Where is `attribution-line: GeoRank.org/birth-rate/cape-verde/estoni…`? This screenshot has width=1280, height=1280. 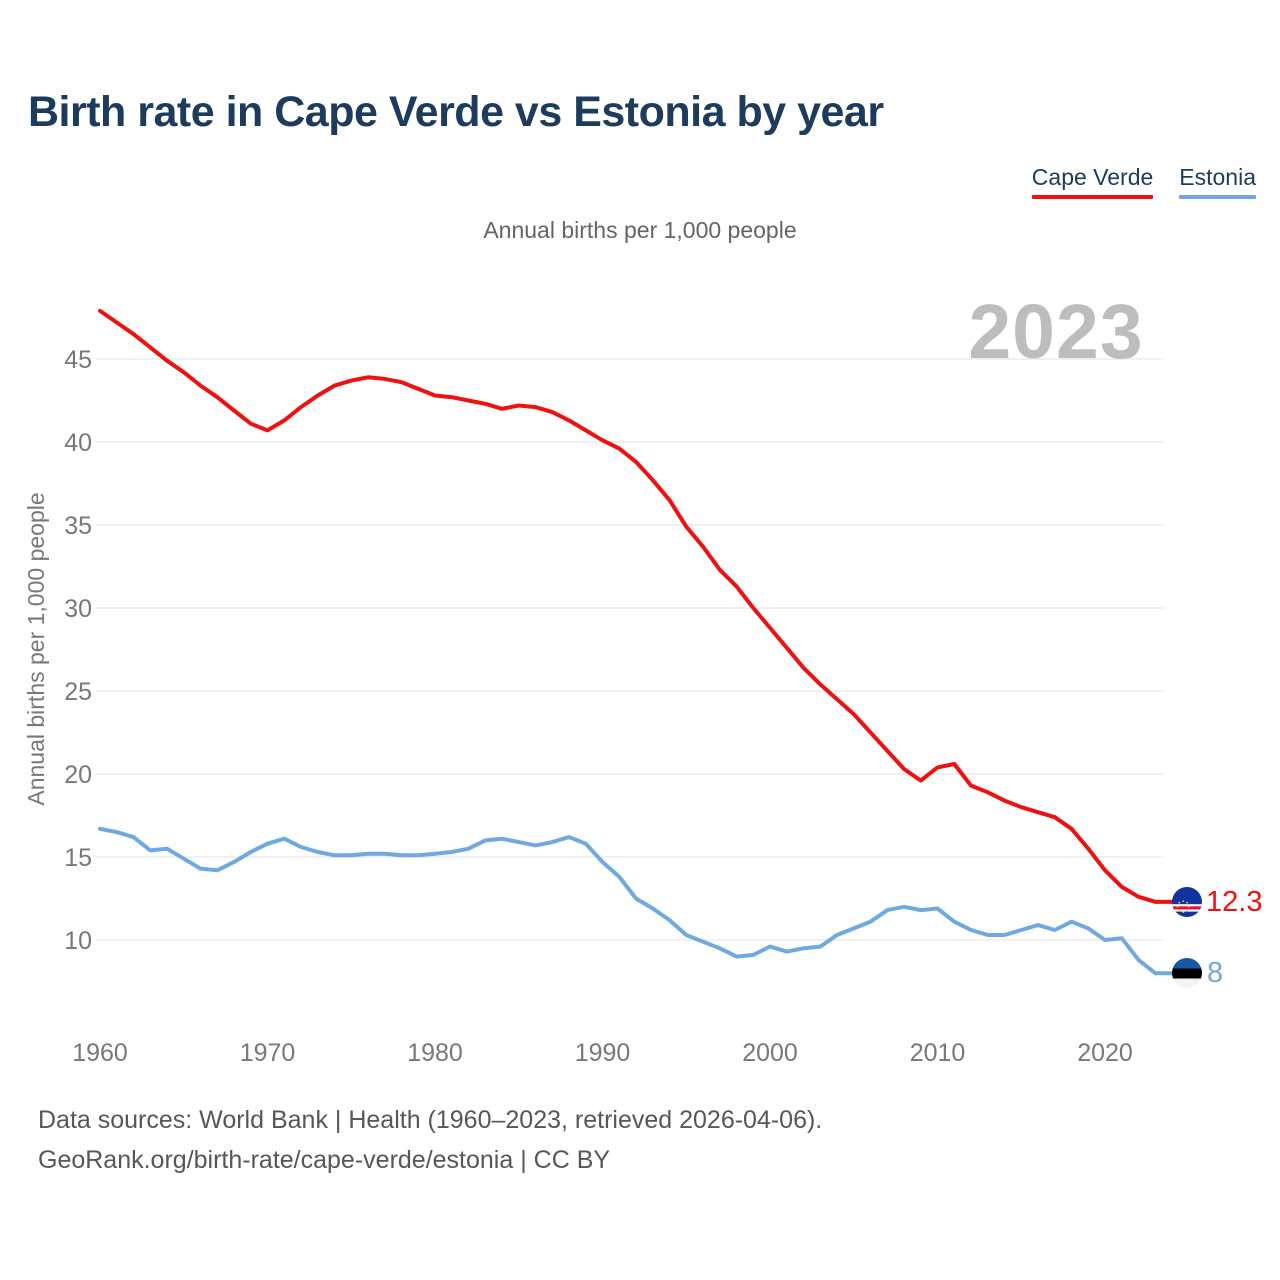 attribution-line: GeoRank.org/birth-rate/cape-verde/estoni… is located at coordinates (324, 1160).